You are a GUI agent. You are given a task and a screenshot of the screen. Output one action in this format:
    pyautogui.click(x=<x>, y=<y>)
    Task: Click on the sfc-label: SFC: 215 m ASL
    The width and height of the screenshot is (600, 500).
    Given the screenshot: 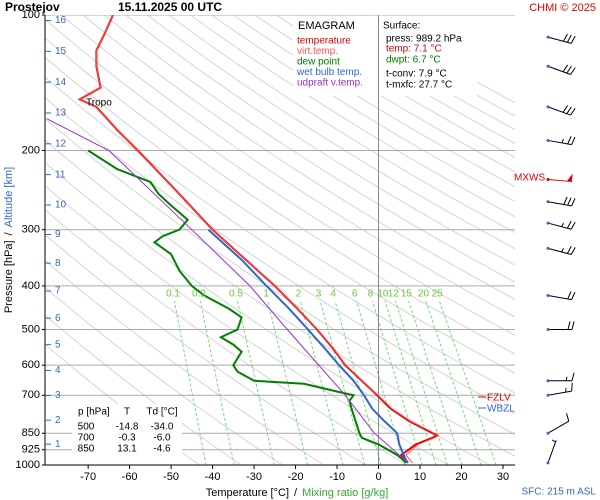 What is the action you would take?
    pyautogui.click(x=559, y=492)
    